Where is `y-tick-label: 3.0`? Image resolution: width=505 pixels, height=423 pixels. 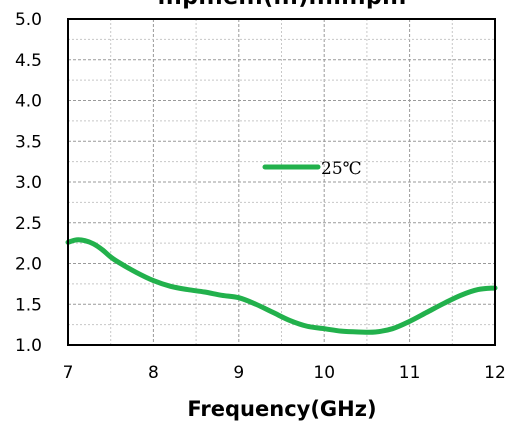
y-tick-label: 3.0 is located at coordinates (28, 183).